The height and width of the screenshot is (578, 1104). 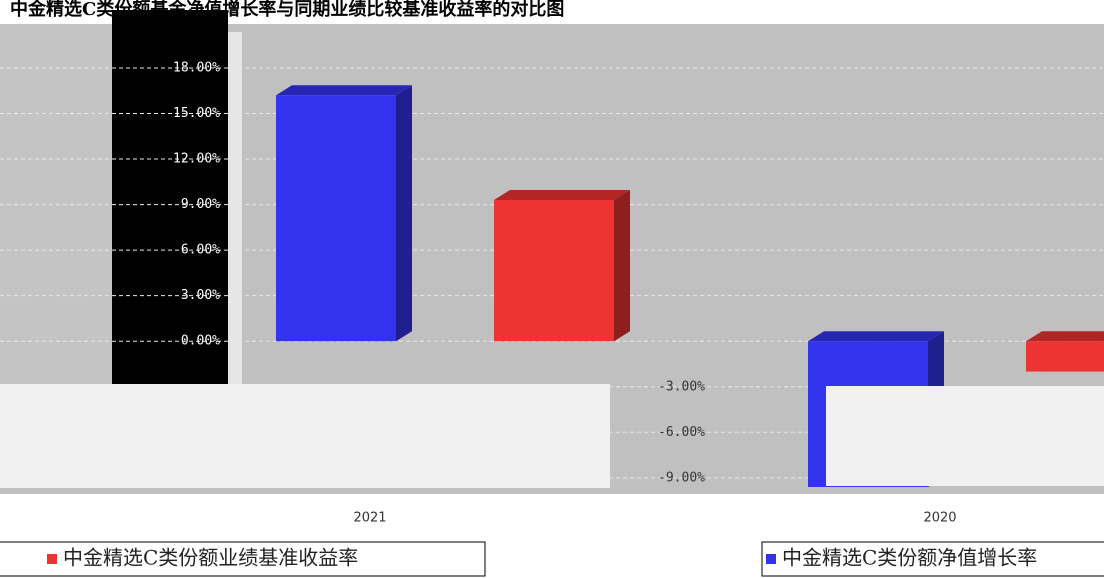 I want to click on y-tick-label: 15.00%, so click(x=196, y=113).